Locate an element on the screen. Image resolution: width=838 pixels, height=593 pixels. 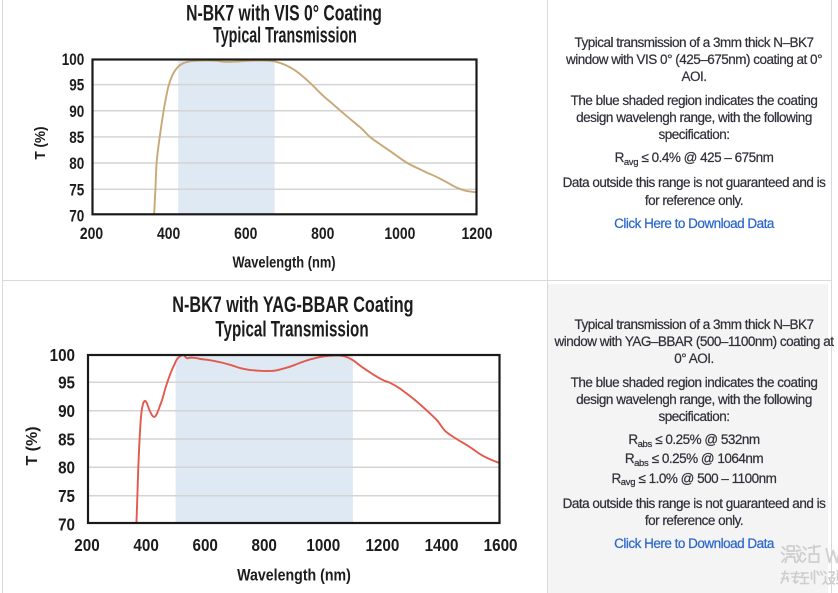
svg-text: 1600 is located at coordinates (501, 545).